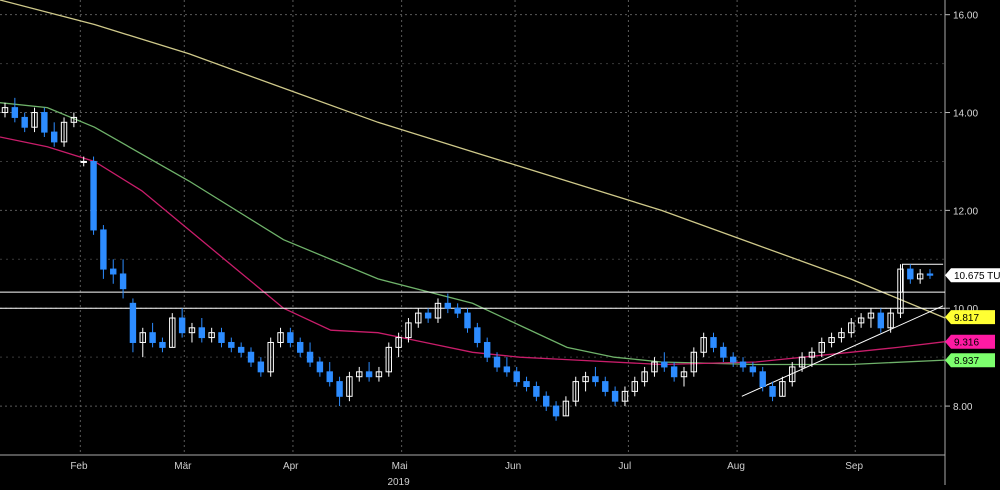 The width and height of the screenshot is (1000, 490). I want to click on x-tick-label: Feb, so click(79, 466).